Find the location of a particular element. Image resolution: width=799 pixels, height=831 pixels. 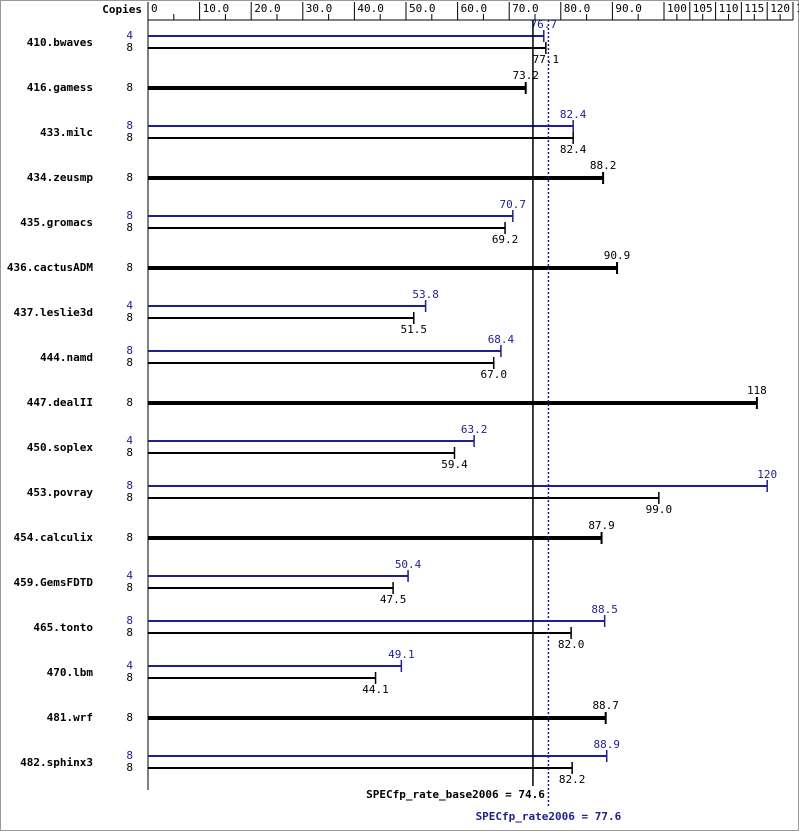

value-label: 120 is located at coordinates (767, 474).